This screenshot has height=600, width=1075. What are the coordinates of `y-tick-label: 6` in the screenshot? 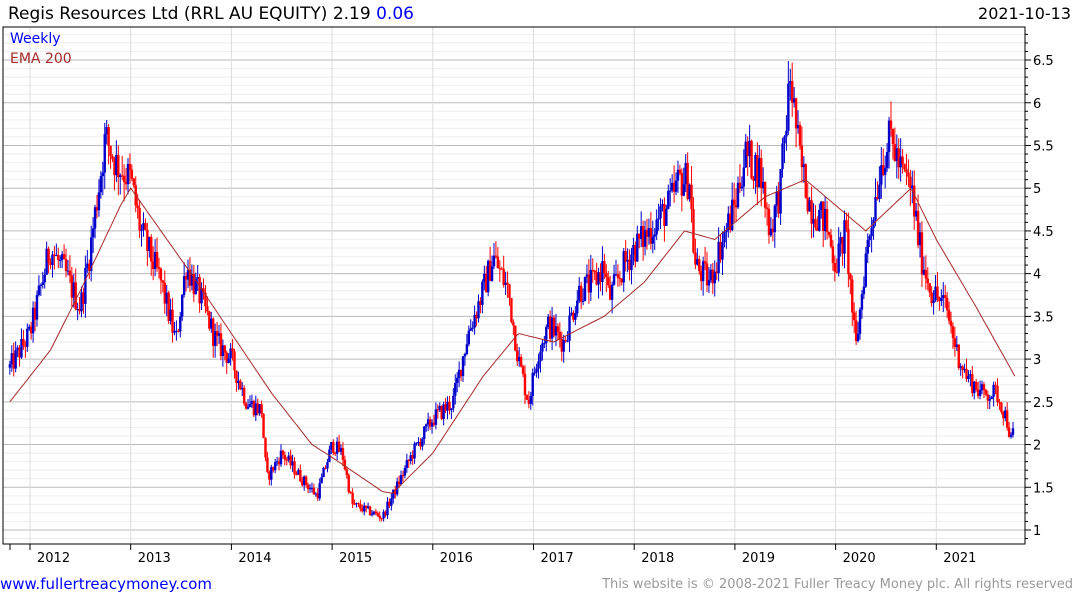 It's located at (1037, 104).